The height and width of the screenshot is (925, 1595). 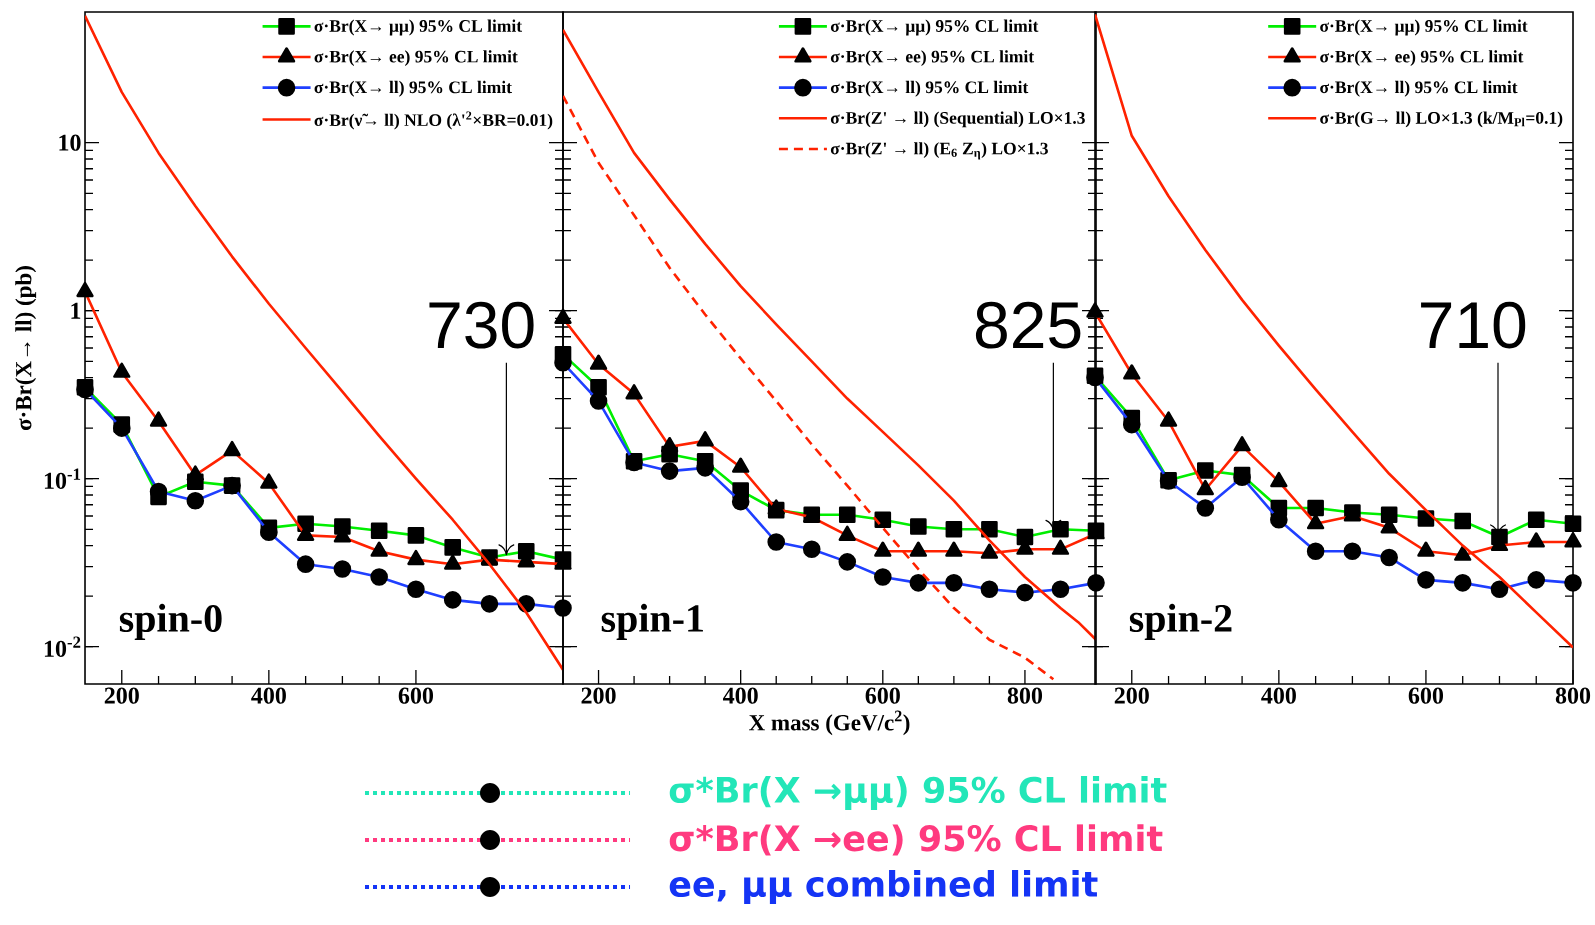 What do you see at coordinates (957, 119) in the screenshot?
I see `legend-label: σ·Br(Z' → ll) (Sequential) LO×1.3` at bounding box center [957, 119].